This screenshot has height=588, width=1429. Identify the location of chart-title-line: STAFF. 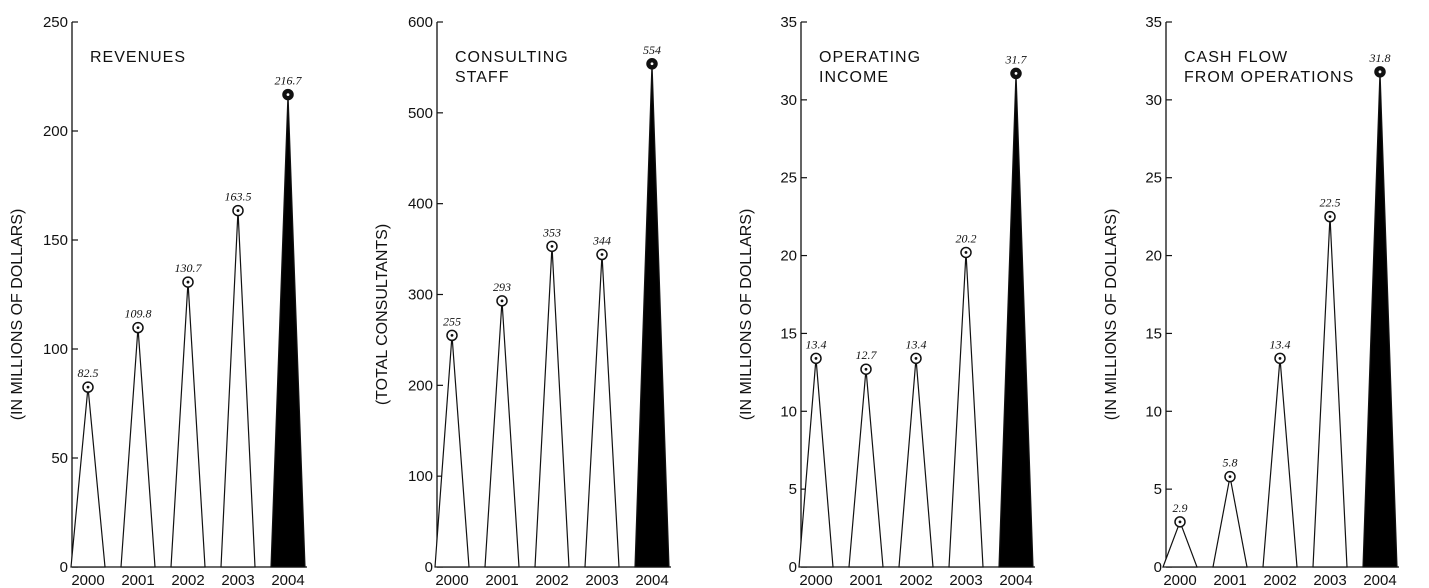
(482, 77).